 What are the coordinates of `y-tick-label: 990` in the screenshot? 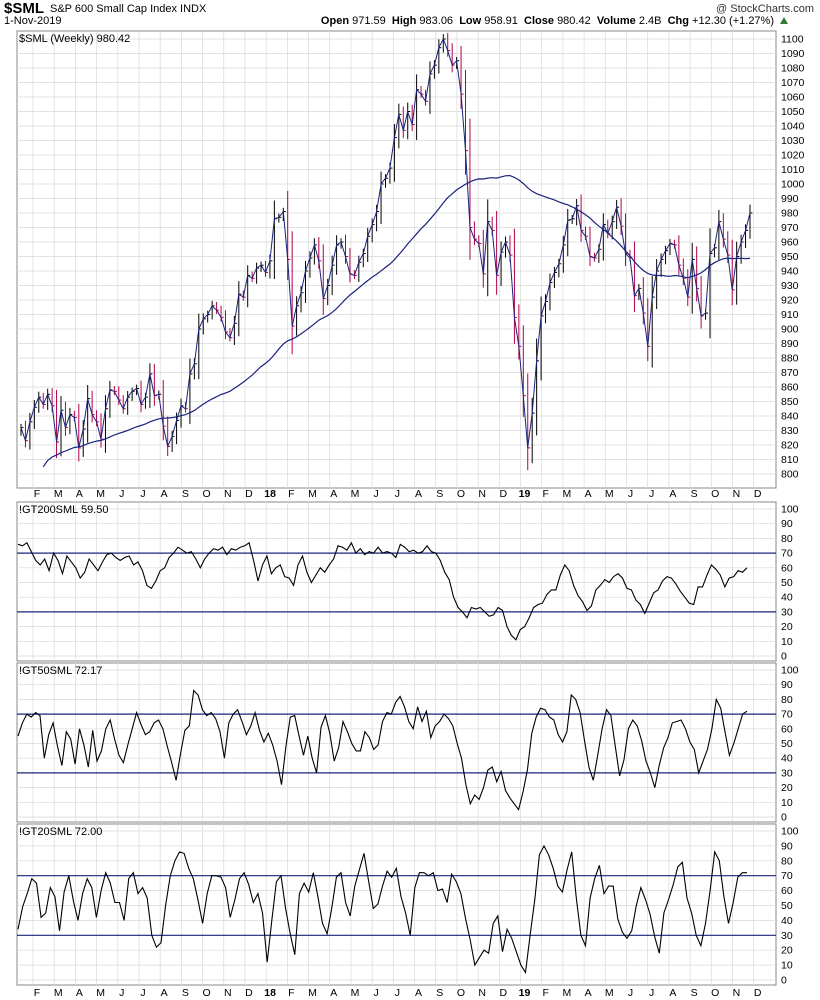 It's located at (790, 199).